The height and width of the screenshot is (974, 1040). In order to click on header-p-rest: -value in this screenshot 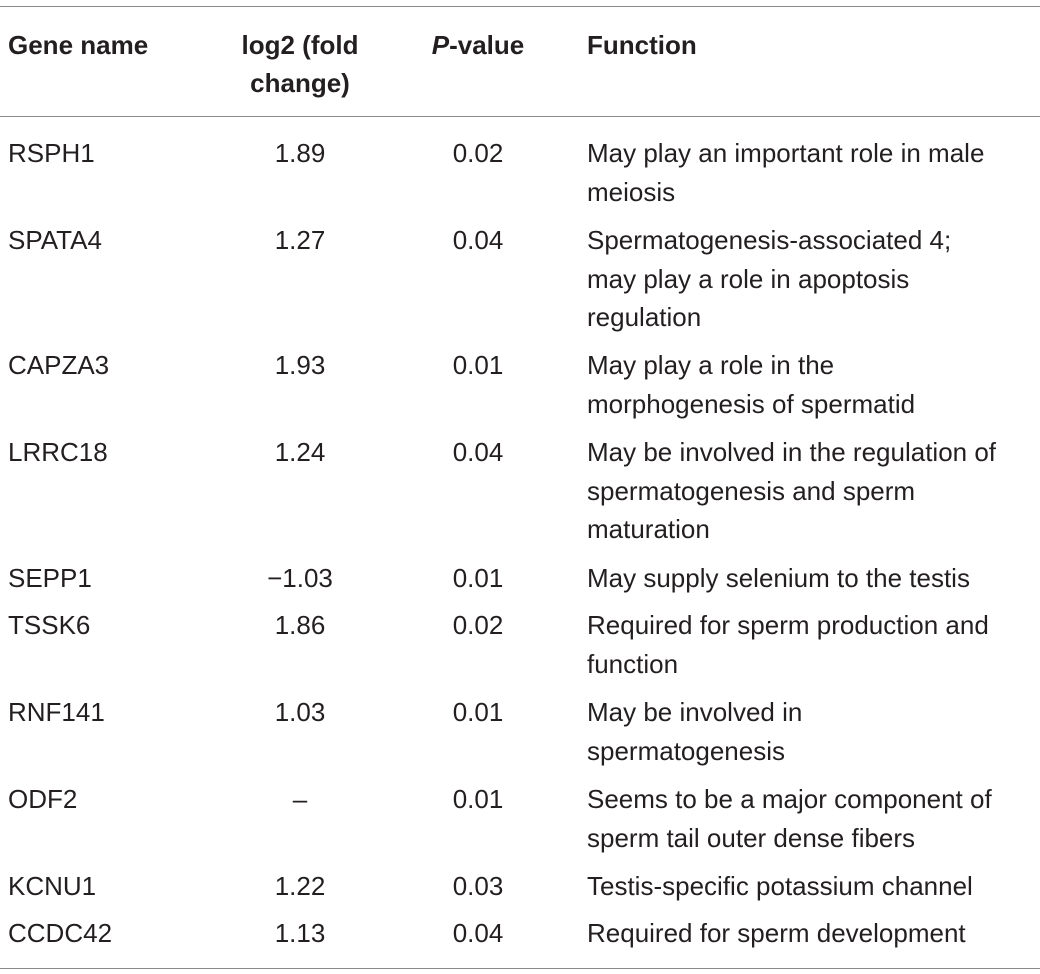, I will do `click(487, 45)`.